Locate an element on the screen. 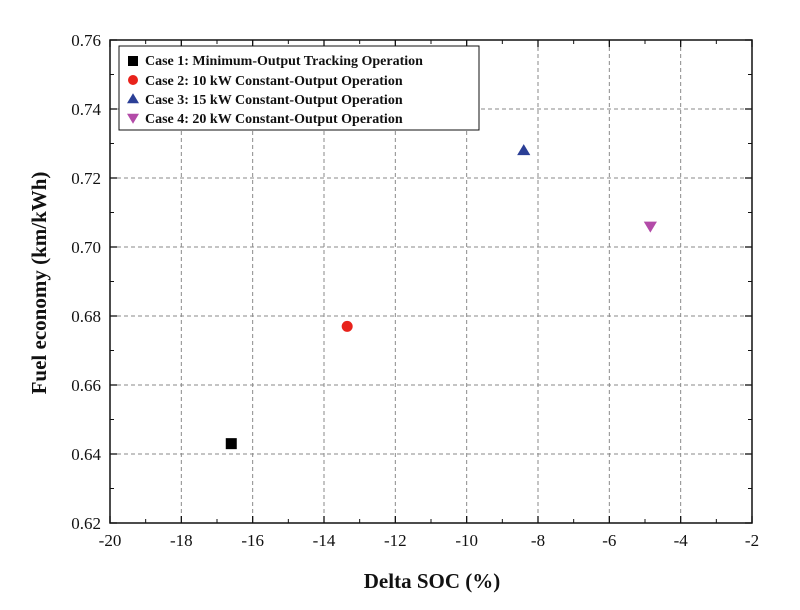 The height and width of the screenshot is (610, 800). y-tick-label: 0.62 is located at coordinates (86, 523).